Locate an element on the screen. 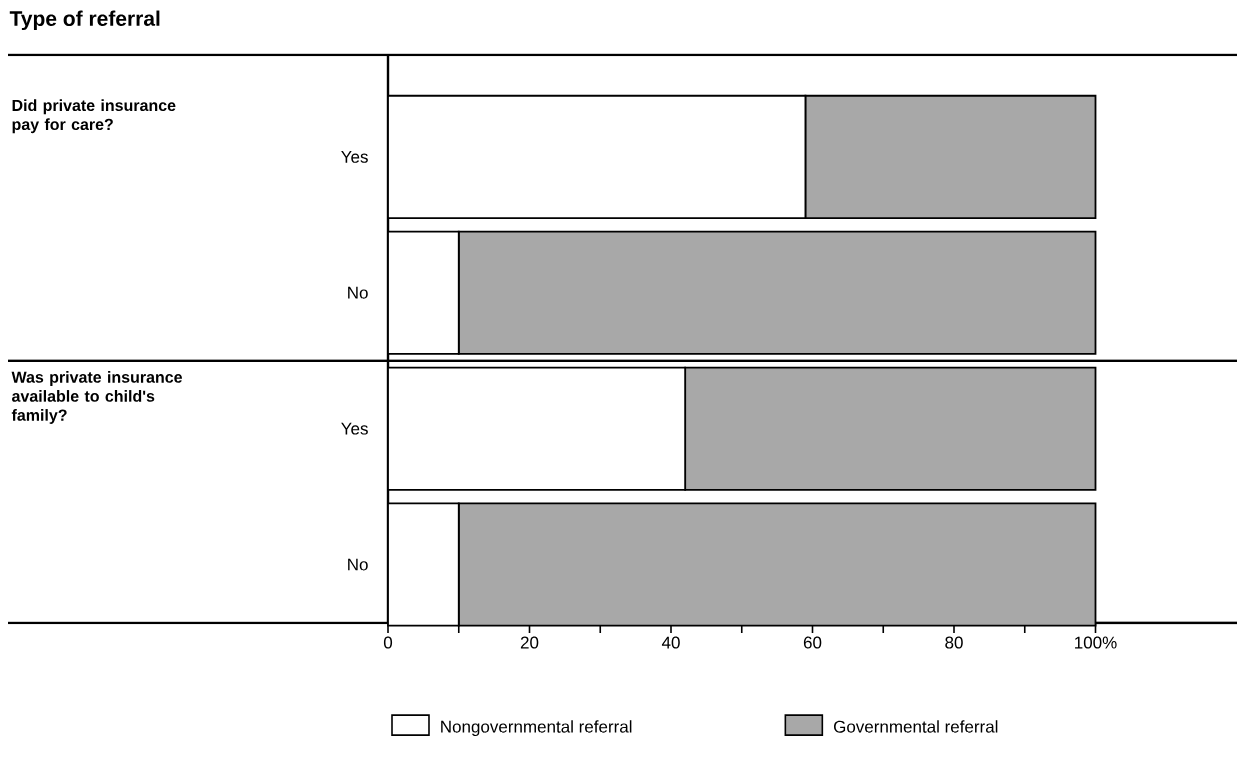 The image size is (1237, 757). x-tick-label: 60 is located at coordinates (812, 642).